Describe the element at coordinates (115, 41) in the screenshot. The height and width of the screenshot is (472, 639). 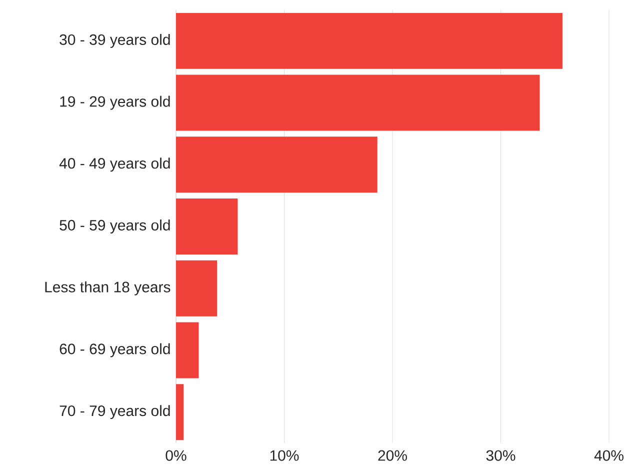
I see `y-tick-label: 30 - 39 years old` at that location.